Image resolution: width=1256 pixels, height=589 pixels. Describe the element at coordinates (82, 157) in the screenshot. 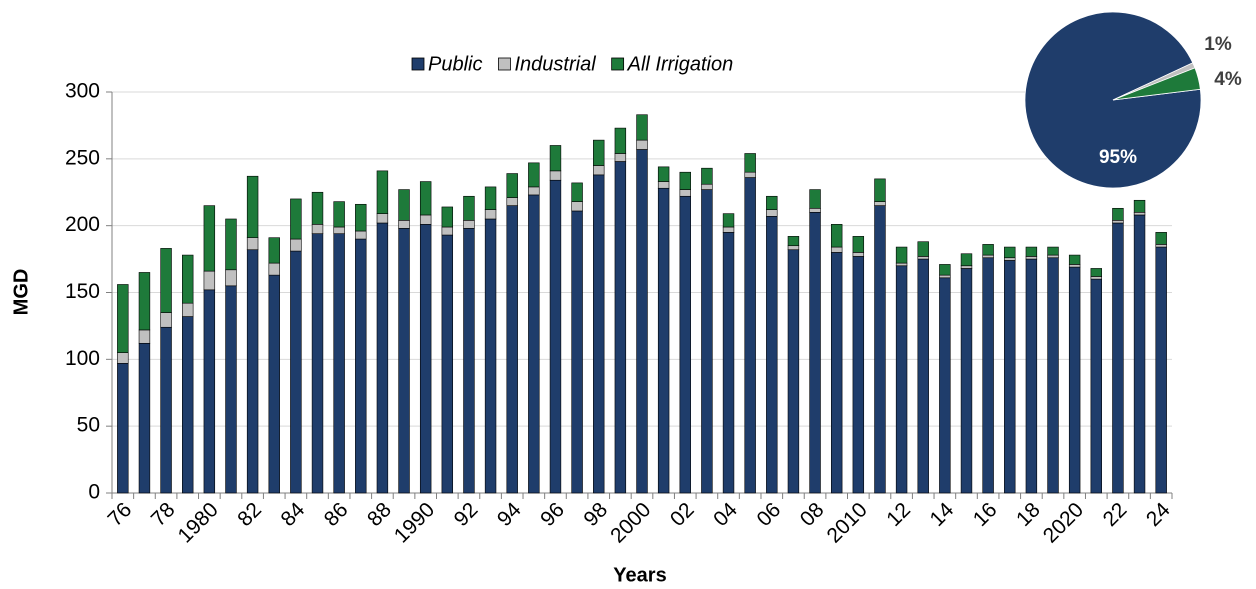

I see `y-tick-label: 250` at that location.